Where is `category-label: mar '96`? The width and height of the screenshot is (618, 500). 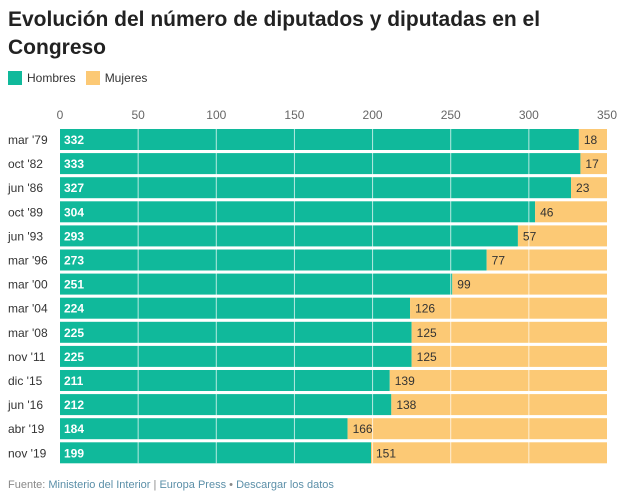 category-label: mar '96 is located at coordinates (28, 261).